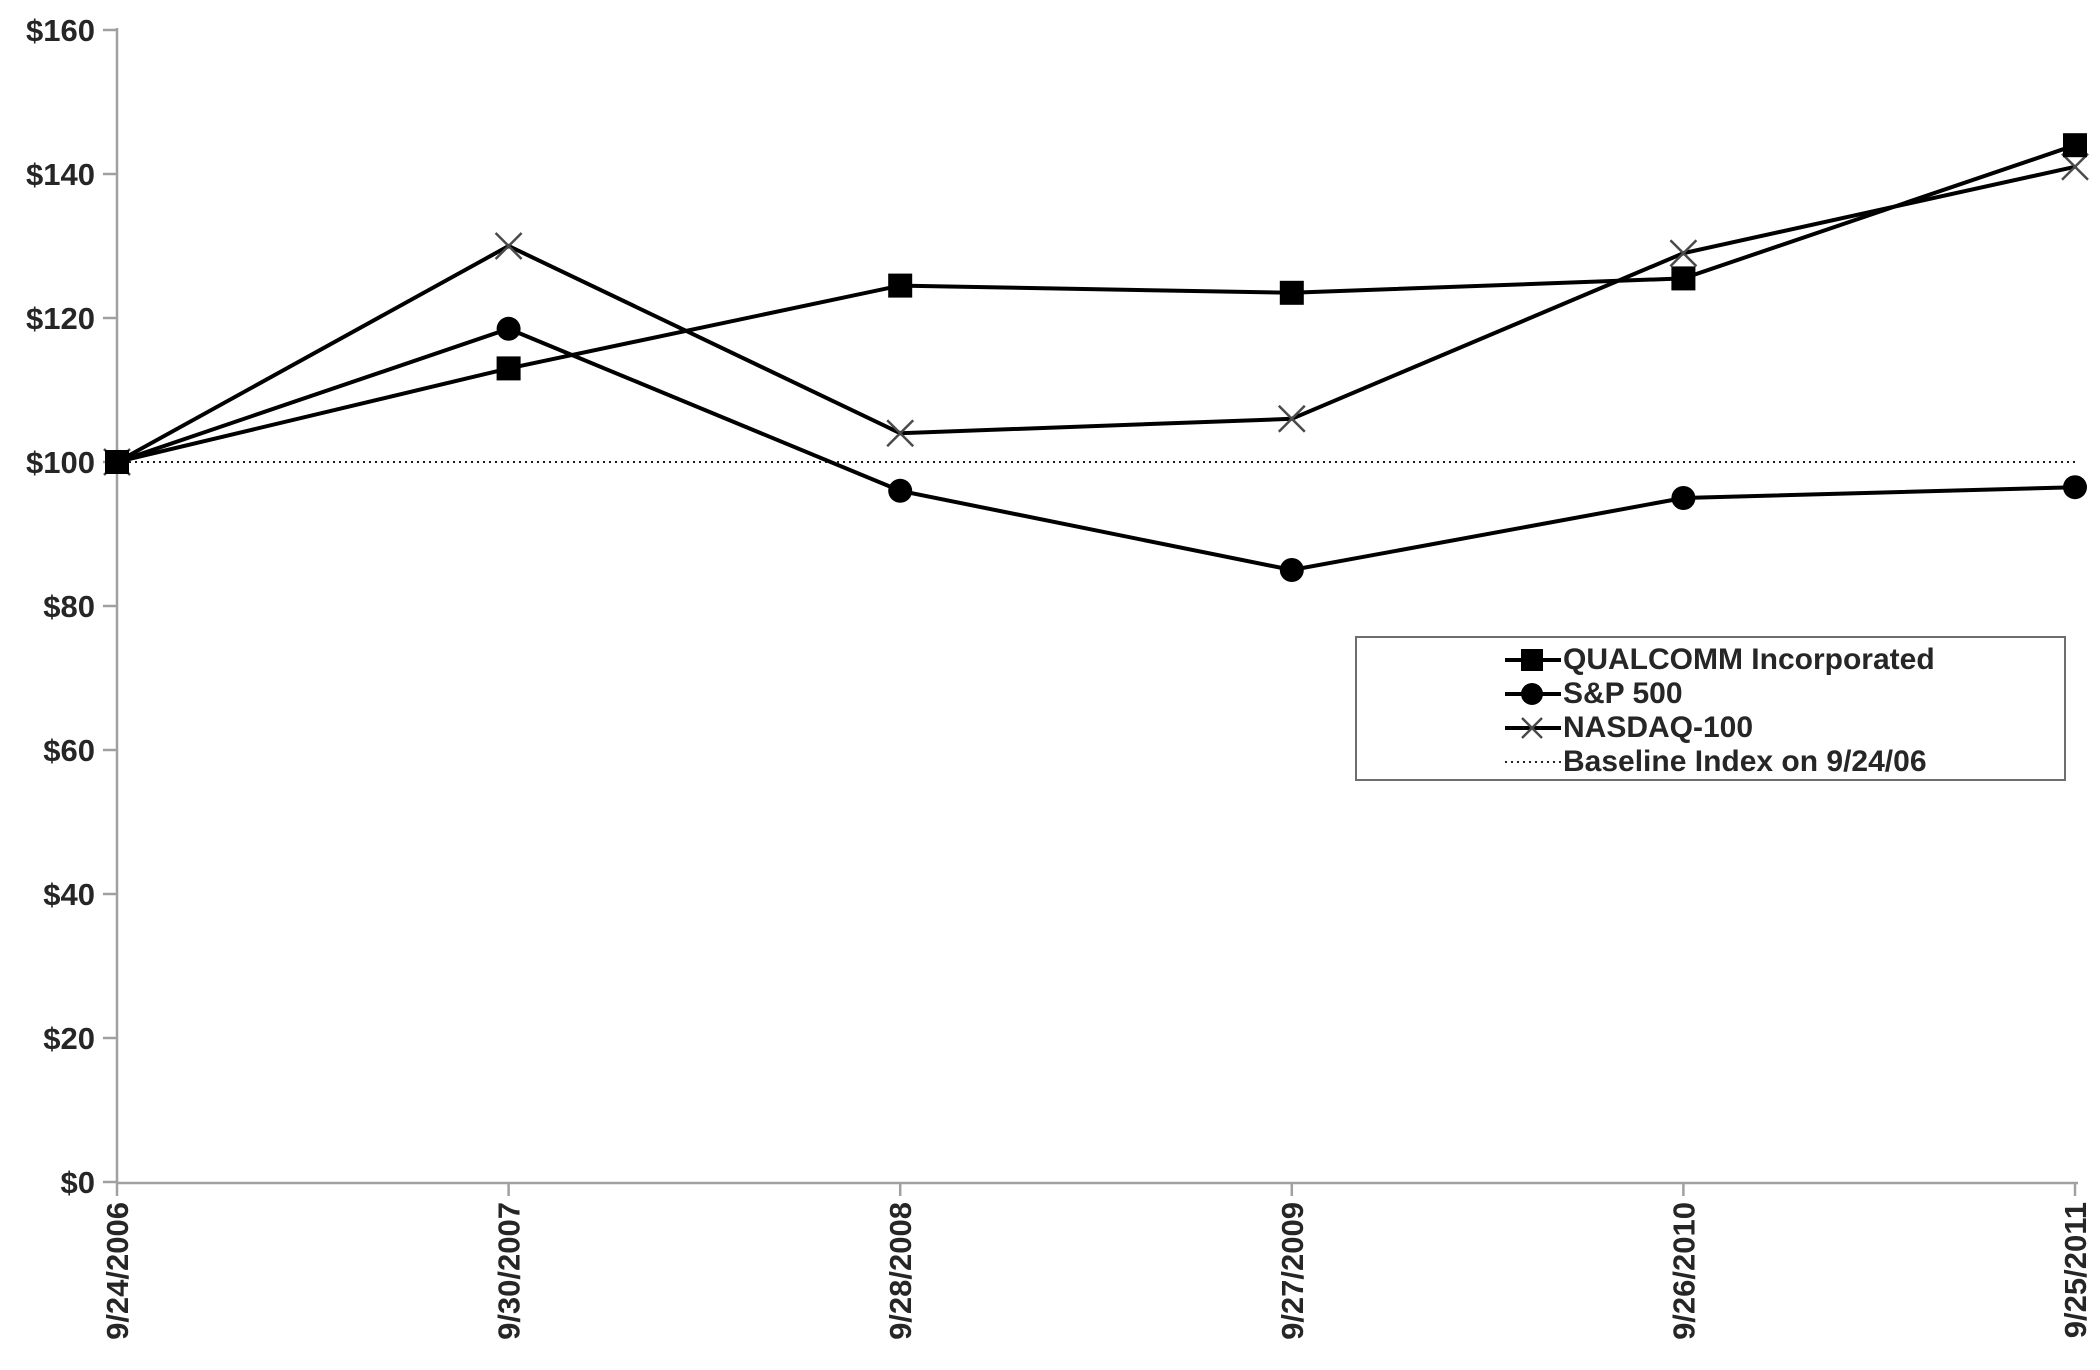 The height and width of the screenshot is (1370, 2100). I want to click on y-axis-tick-label: $140, so click(60, 174).